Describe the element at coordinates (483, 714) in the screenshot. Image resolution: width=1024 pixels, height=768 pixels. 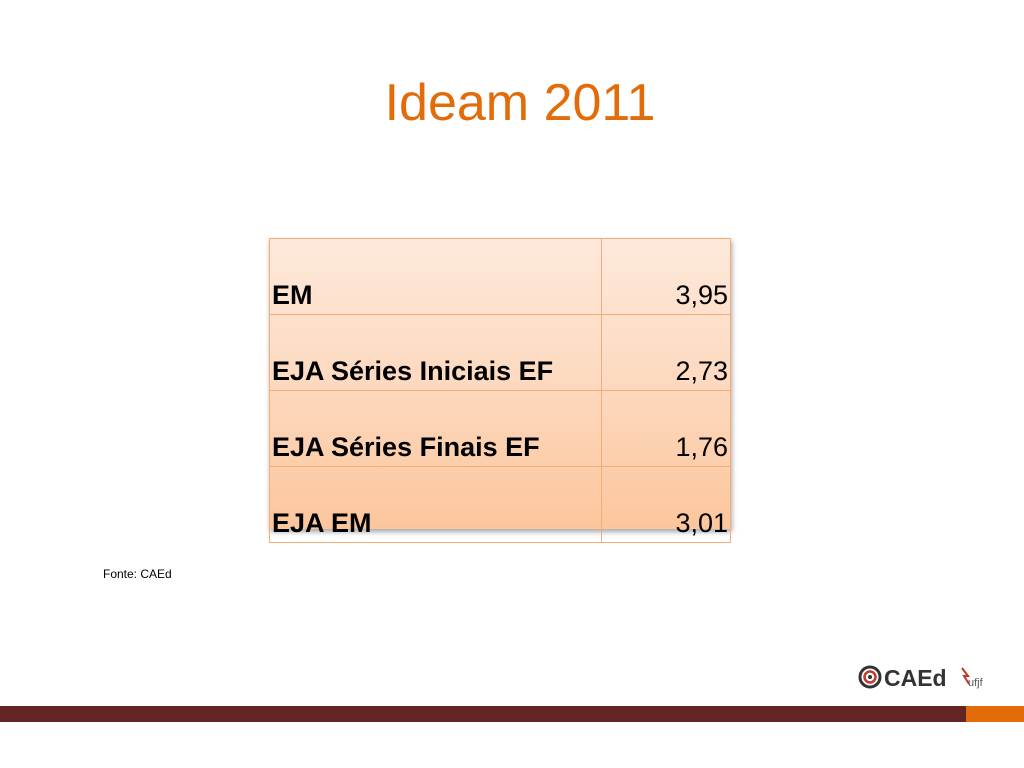
I see `footer-bar` at that location.